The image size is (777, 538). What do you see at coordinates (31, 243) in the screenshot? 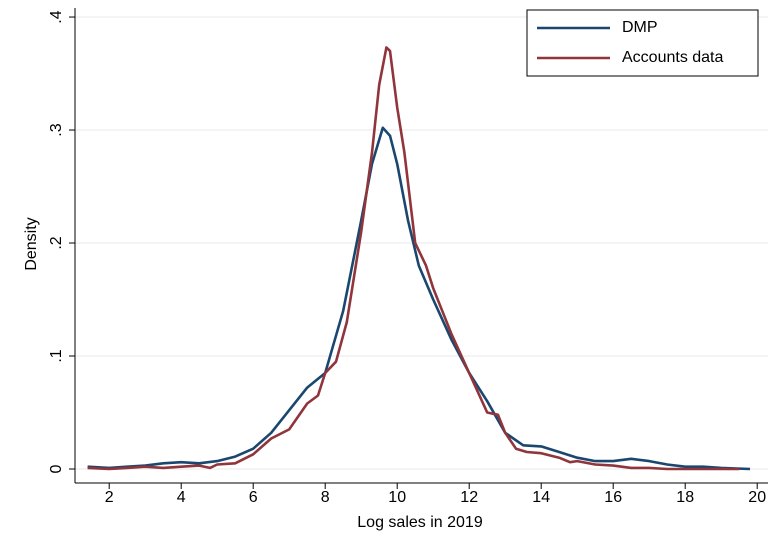
I see `y-axis-label: Density` at bounding box center [31, 243].